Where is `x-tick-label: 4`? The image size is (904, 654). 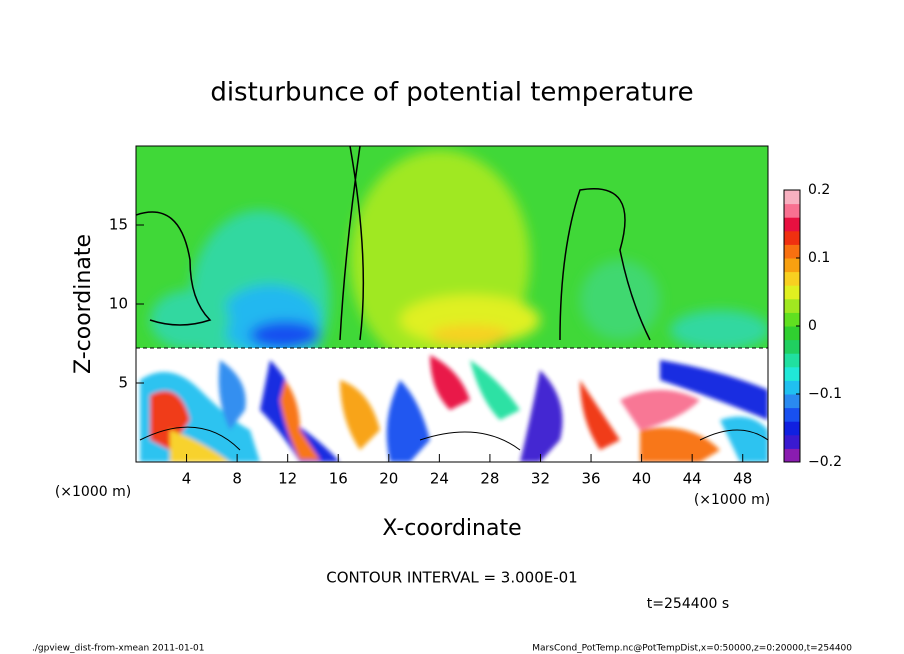 x-tick-label: 4 is located at coordinates (187, 479).